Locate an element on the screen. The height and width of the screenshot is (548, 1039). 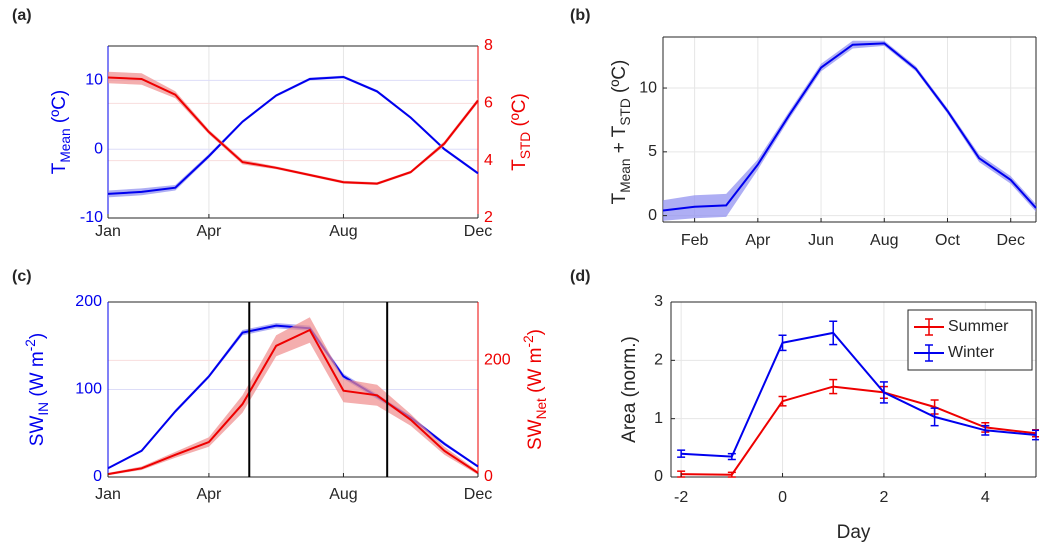
right-axis-title-part-4: ) is located at coordinates (535, 332).